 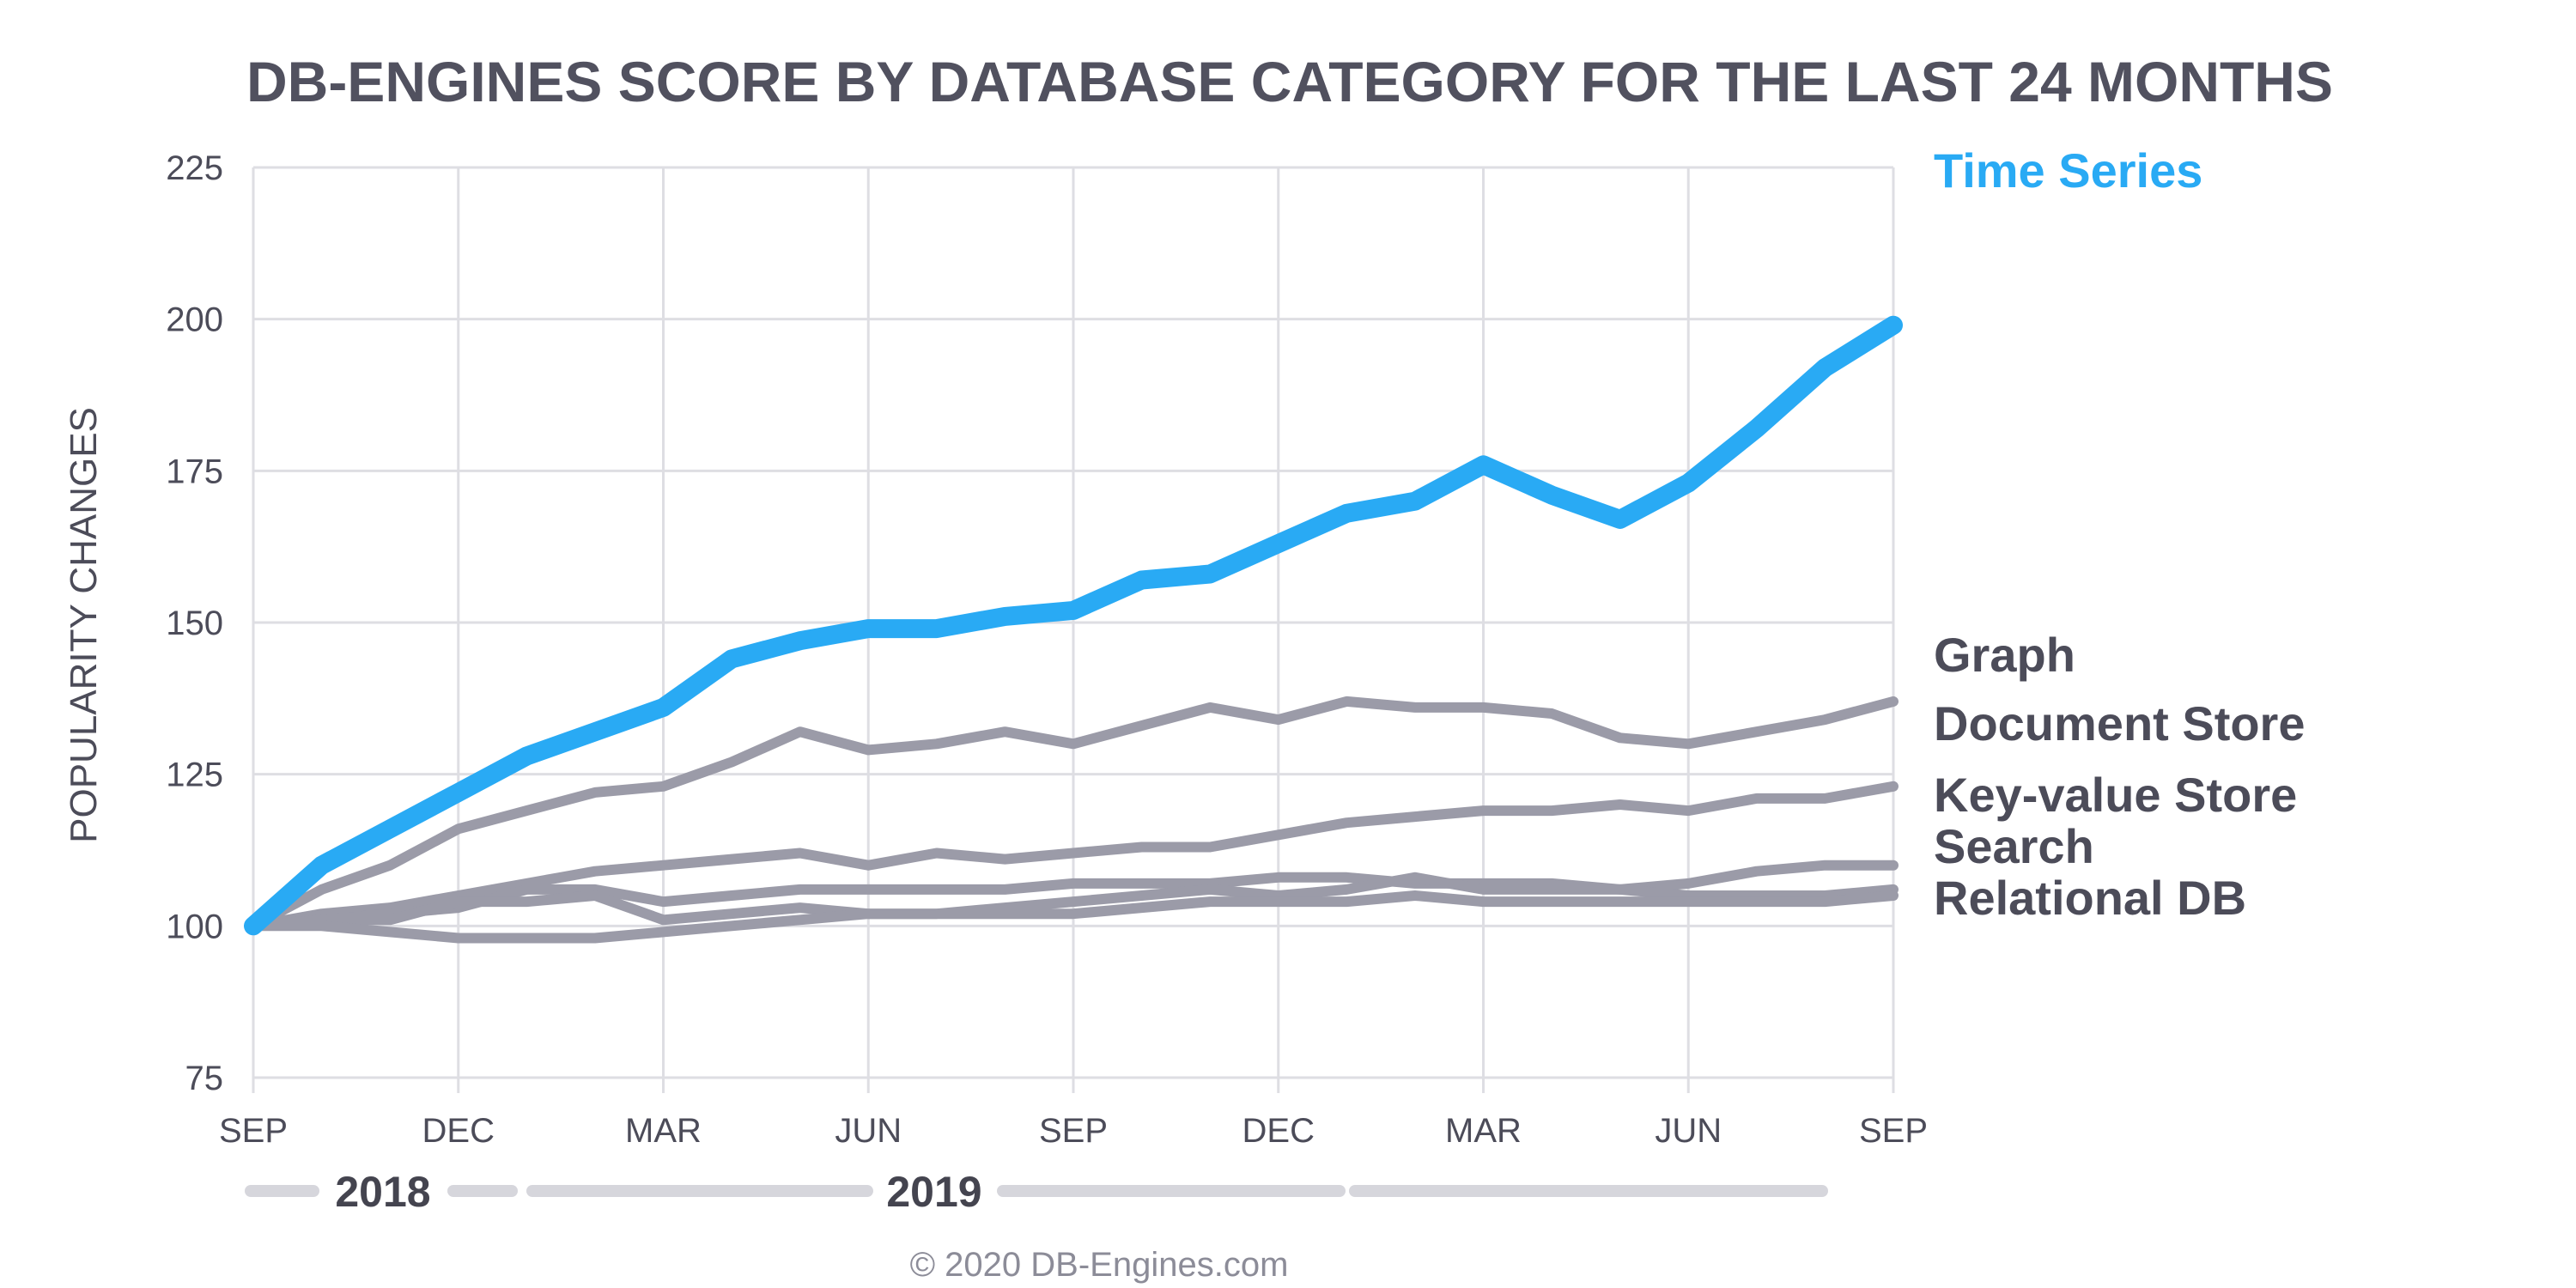 I want to click on y-tick-label: 100, so click(x=194, y=926).